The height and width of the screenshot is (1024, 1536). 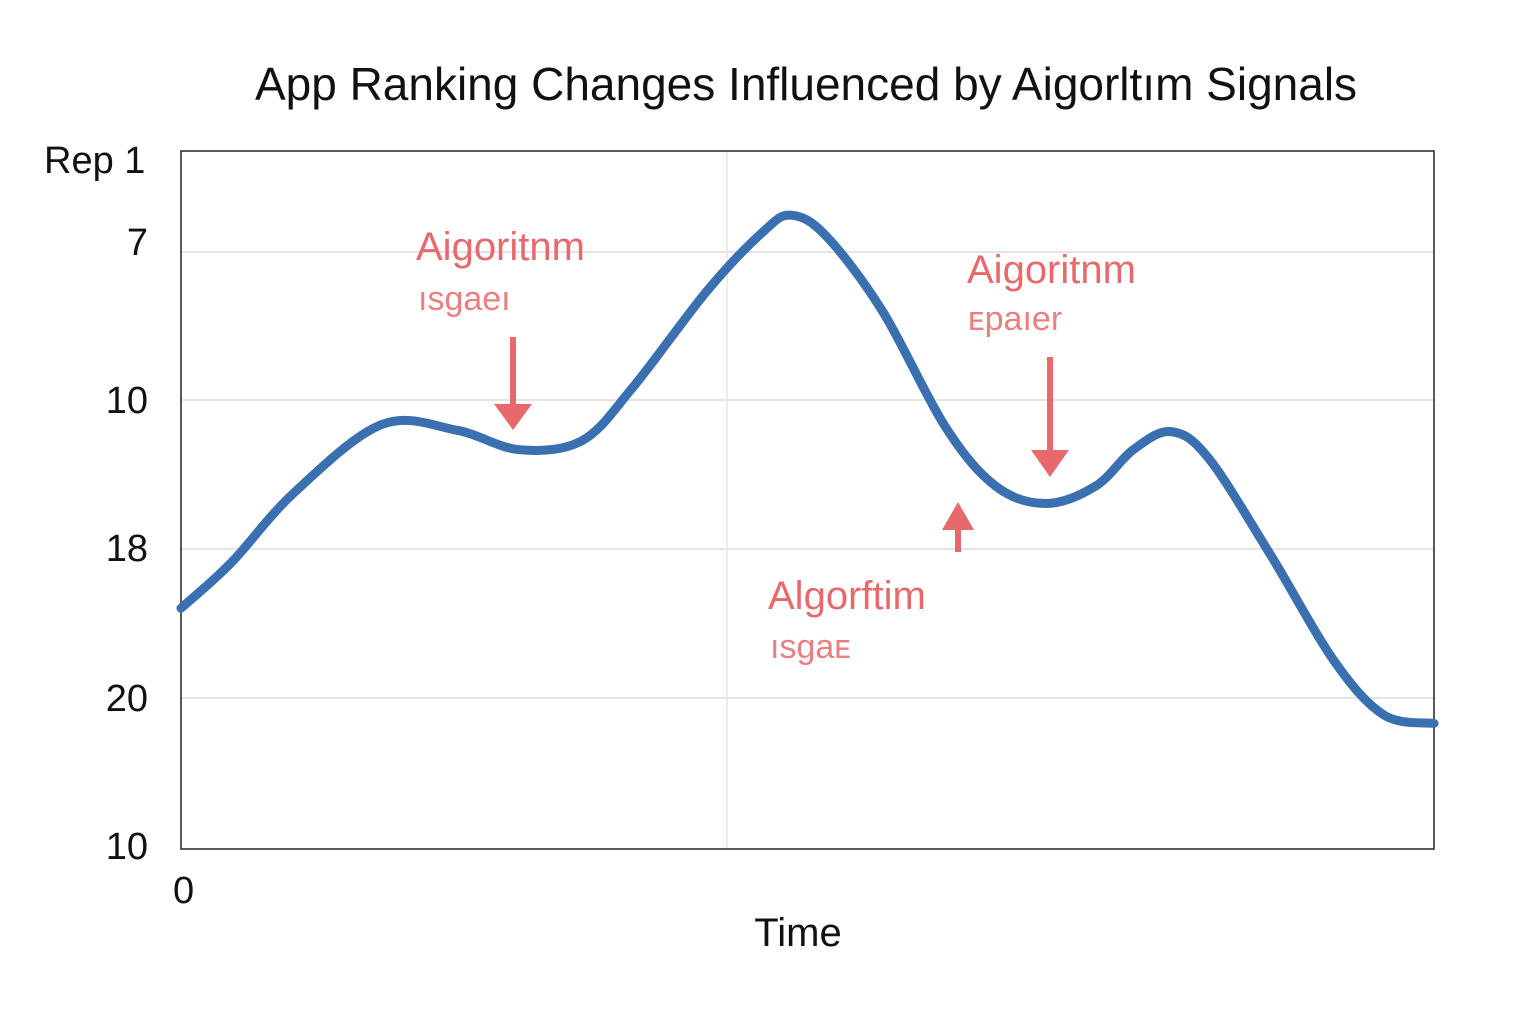 What do you see at coordinates (94, 161) in the screenshot?
I see `y-axis-label: Rep 1` at bounding box center [94, 161].